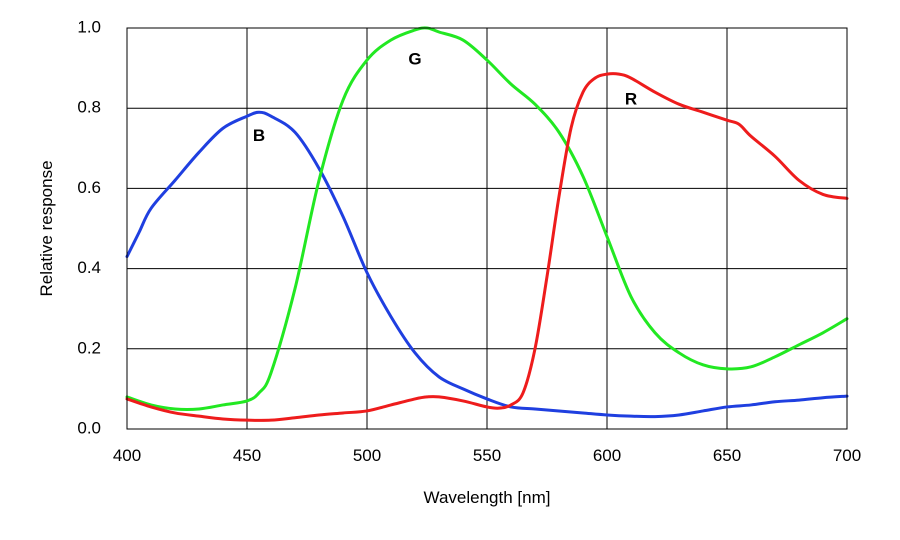 This screenshot has width=900, height=540. I want to click on series-label-r: R, so click(631, 99).